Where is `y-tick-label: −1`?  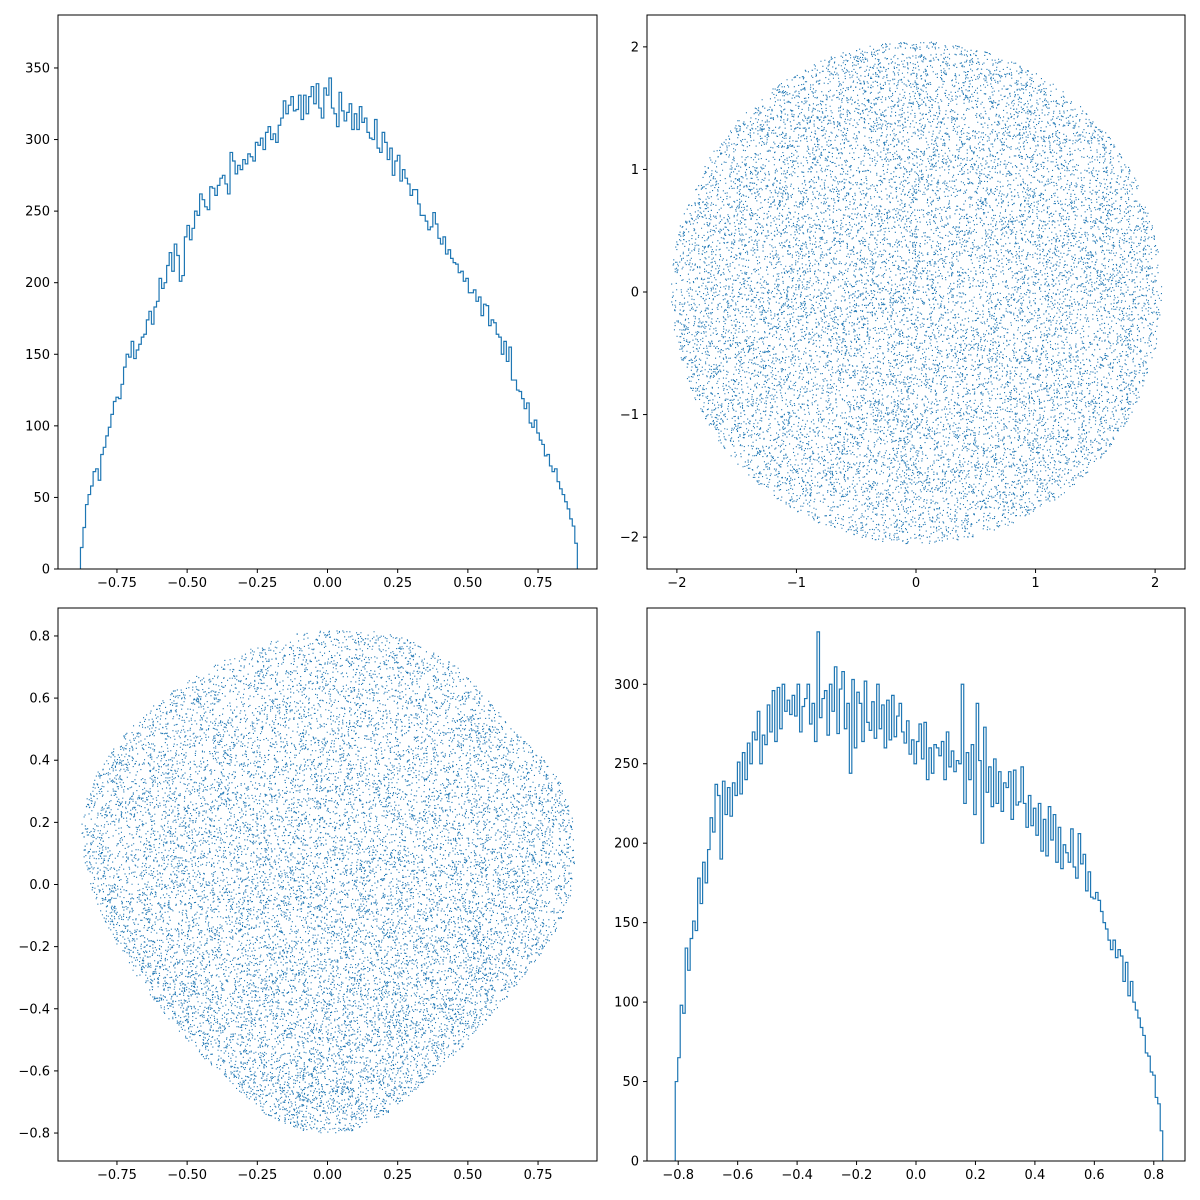
y-tick-label: −1 is located at coordinates (629, 415).